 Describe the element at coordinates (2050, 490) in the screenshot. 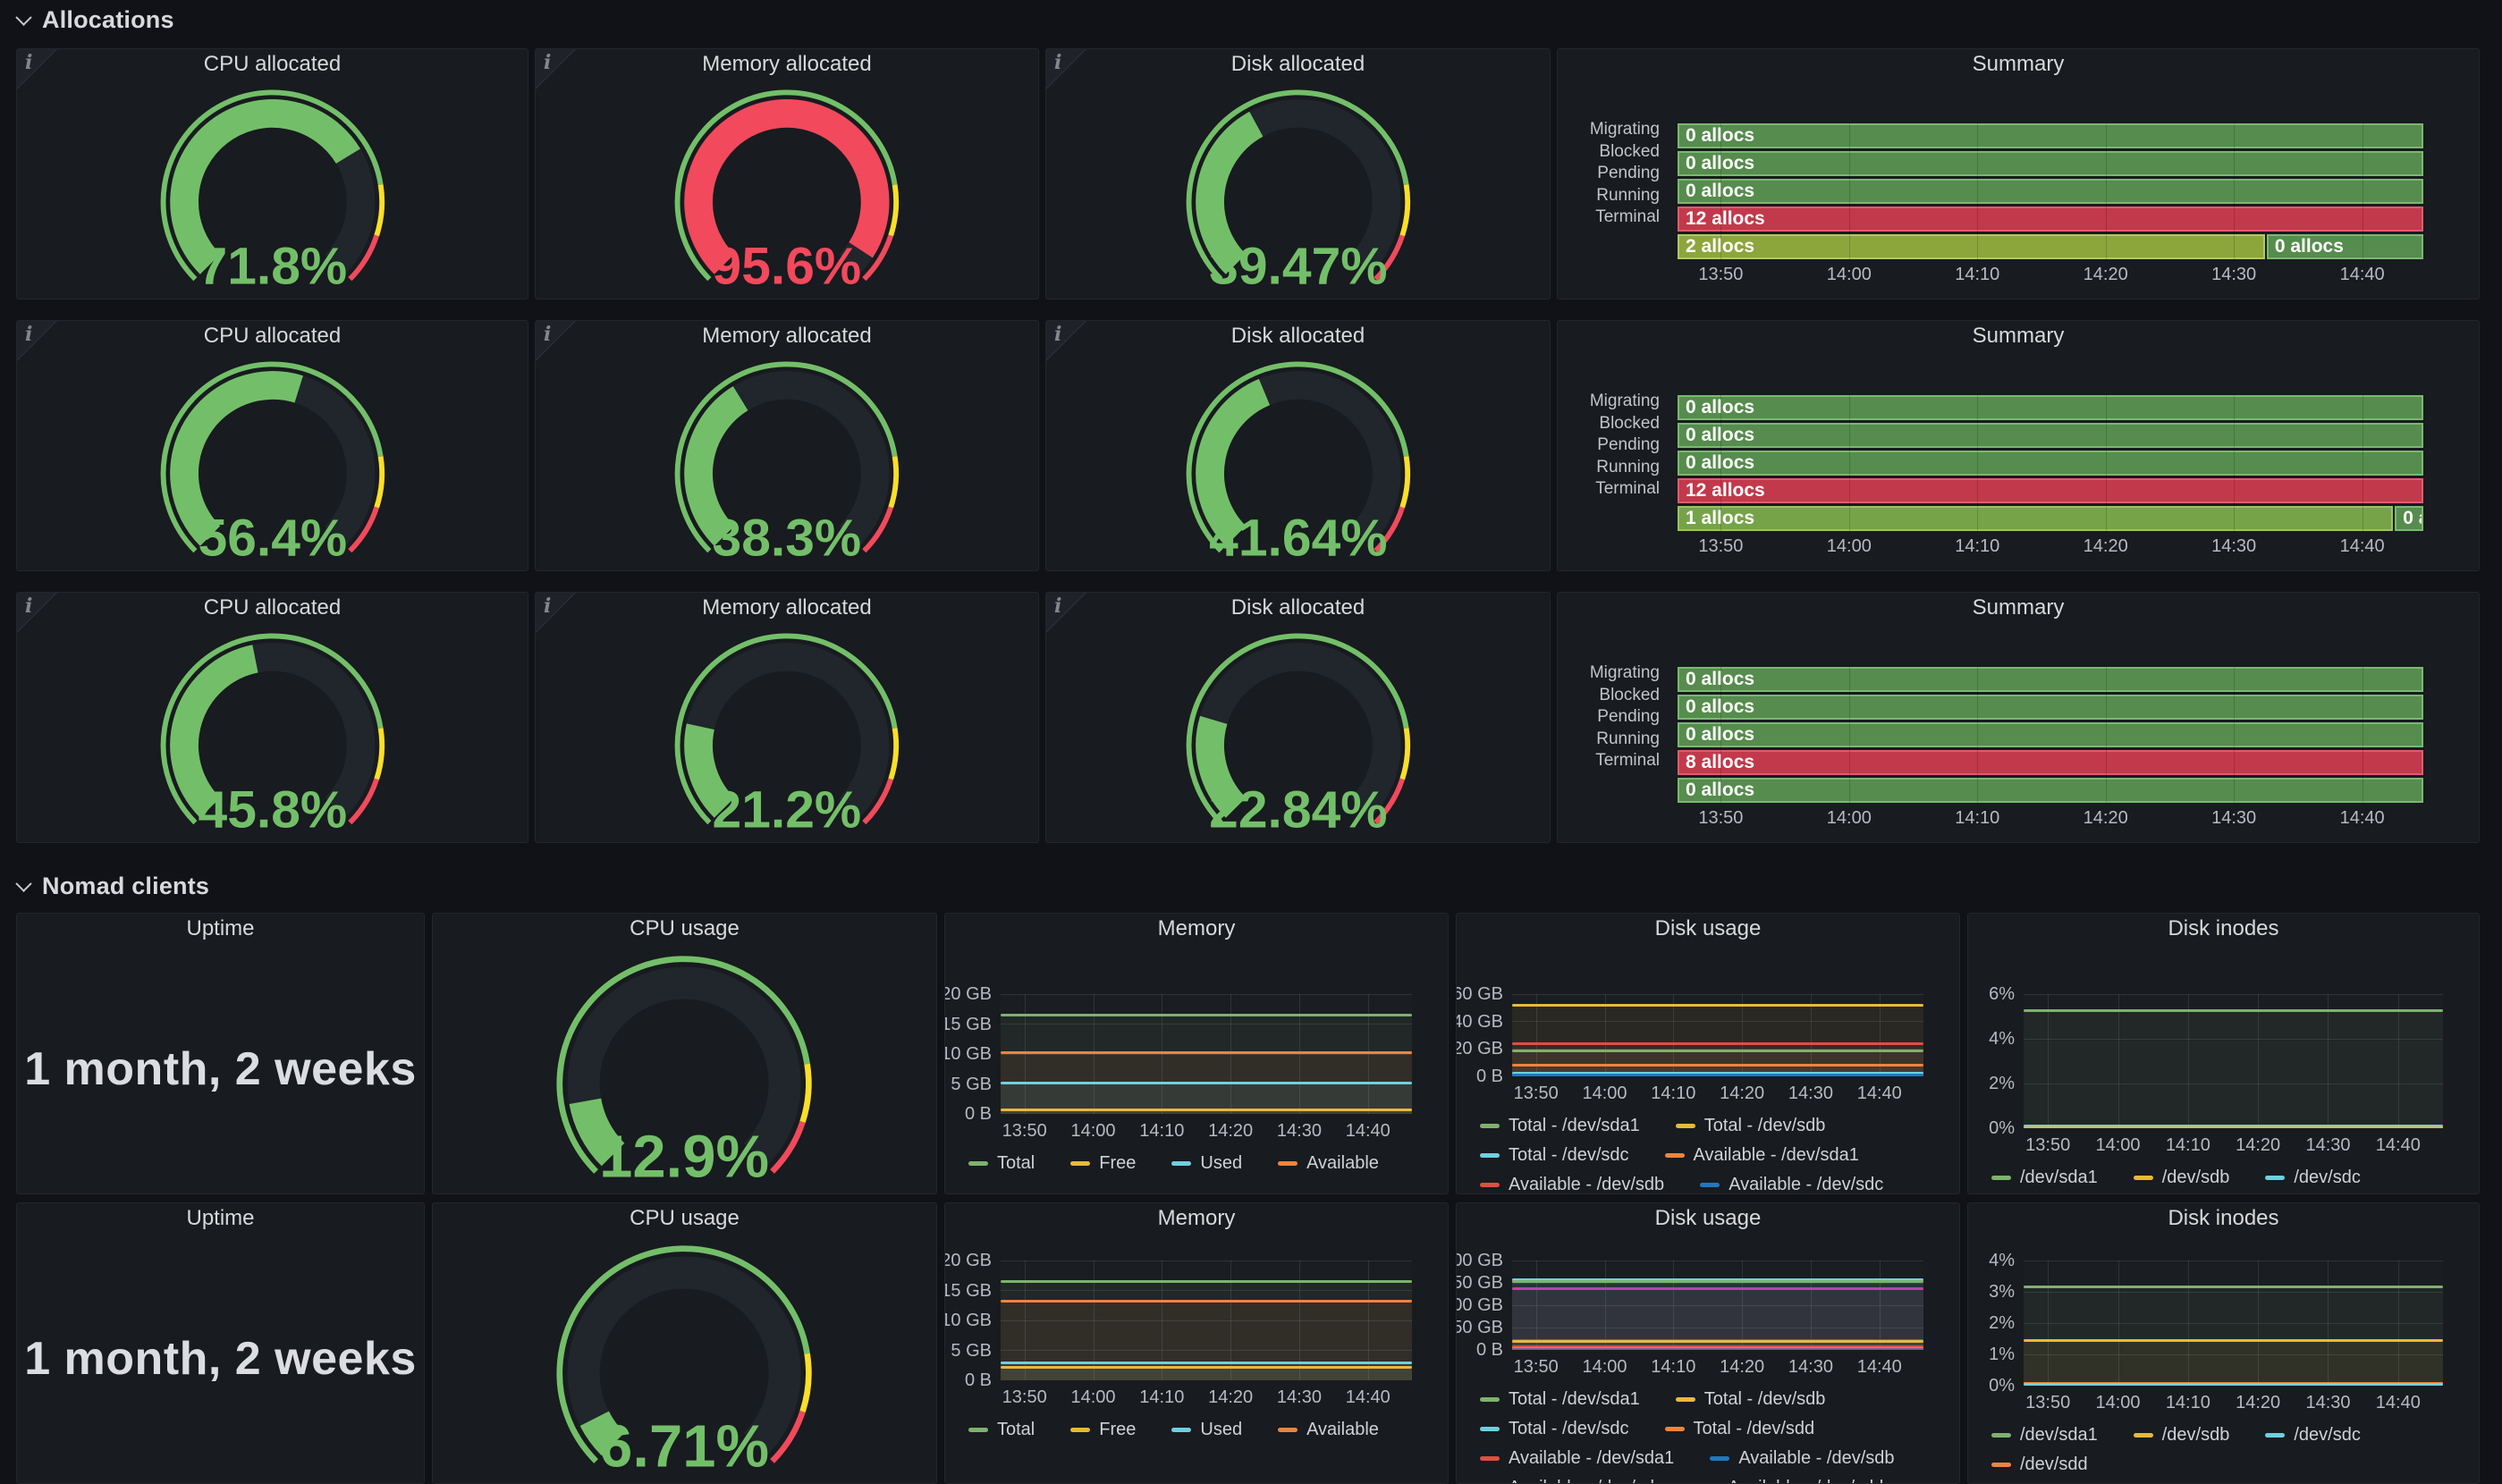

I see `summary-bar-segment: 12 allocs` at that location.